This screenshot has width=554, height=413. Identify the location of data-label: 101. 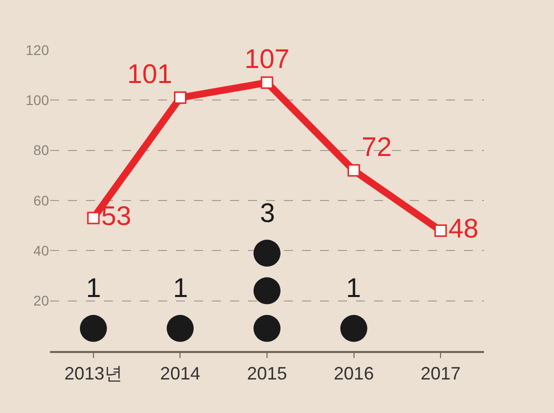
(149, 74).